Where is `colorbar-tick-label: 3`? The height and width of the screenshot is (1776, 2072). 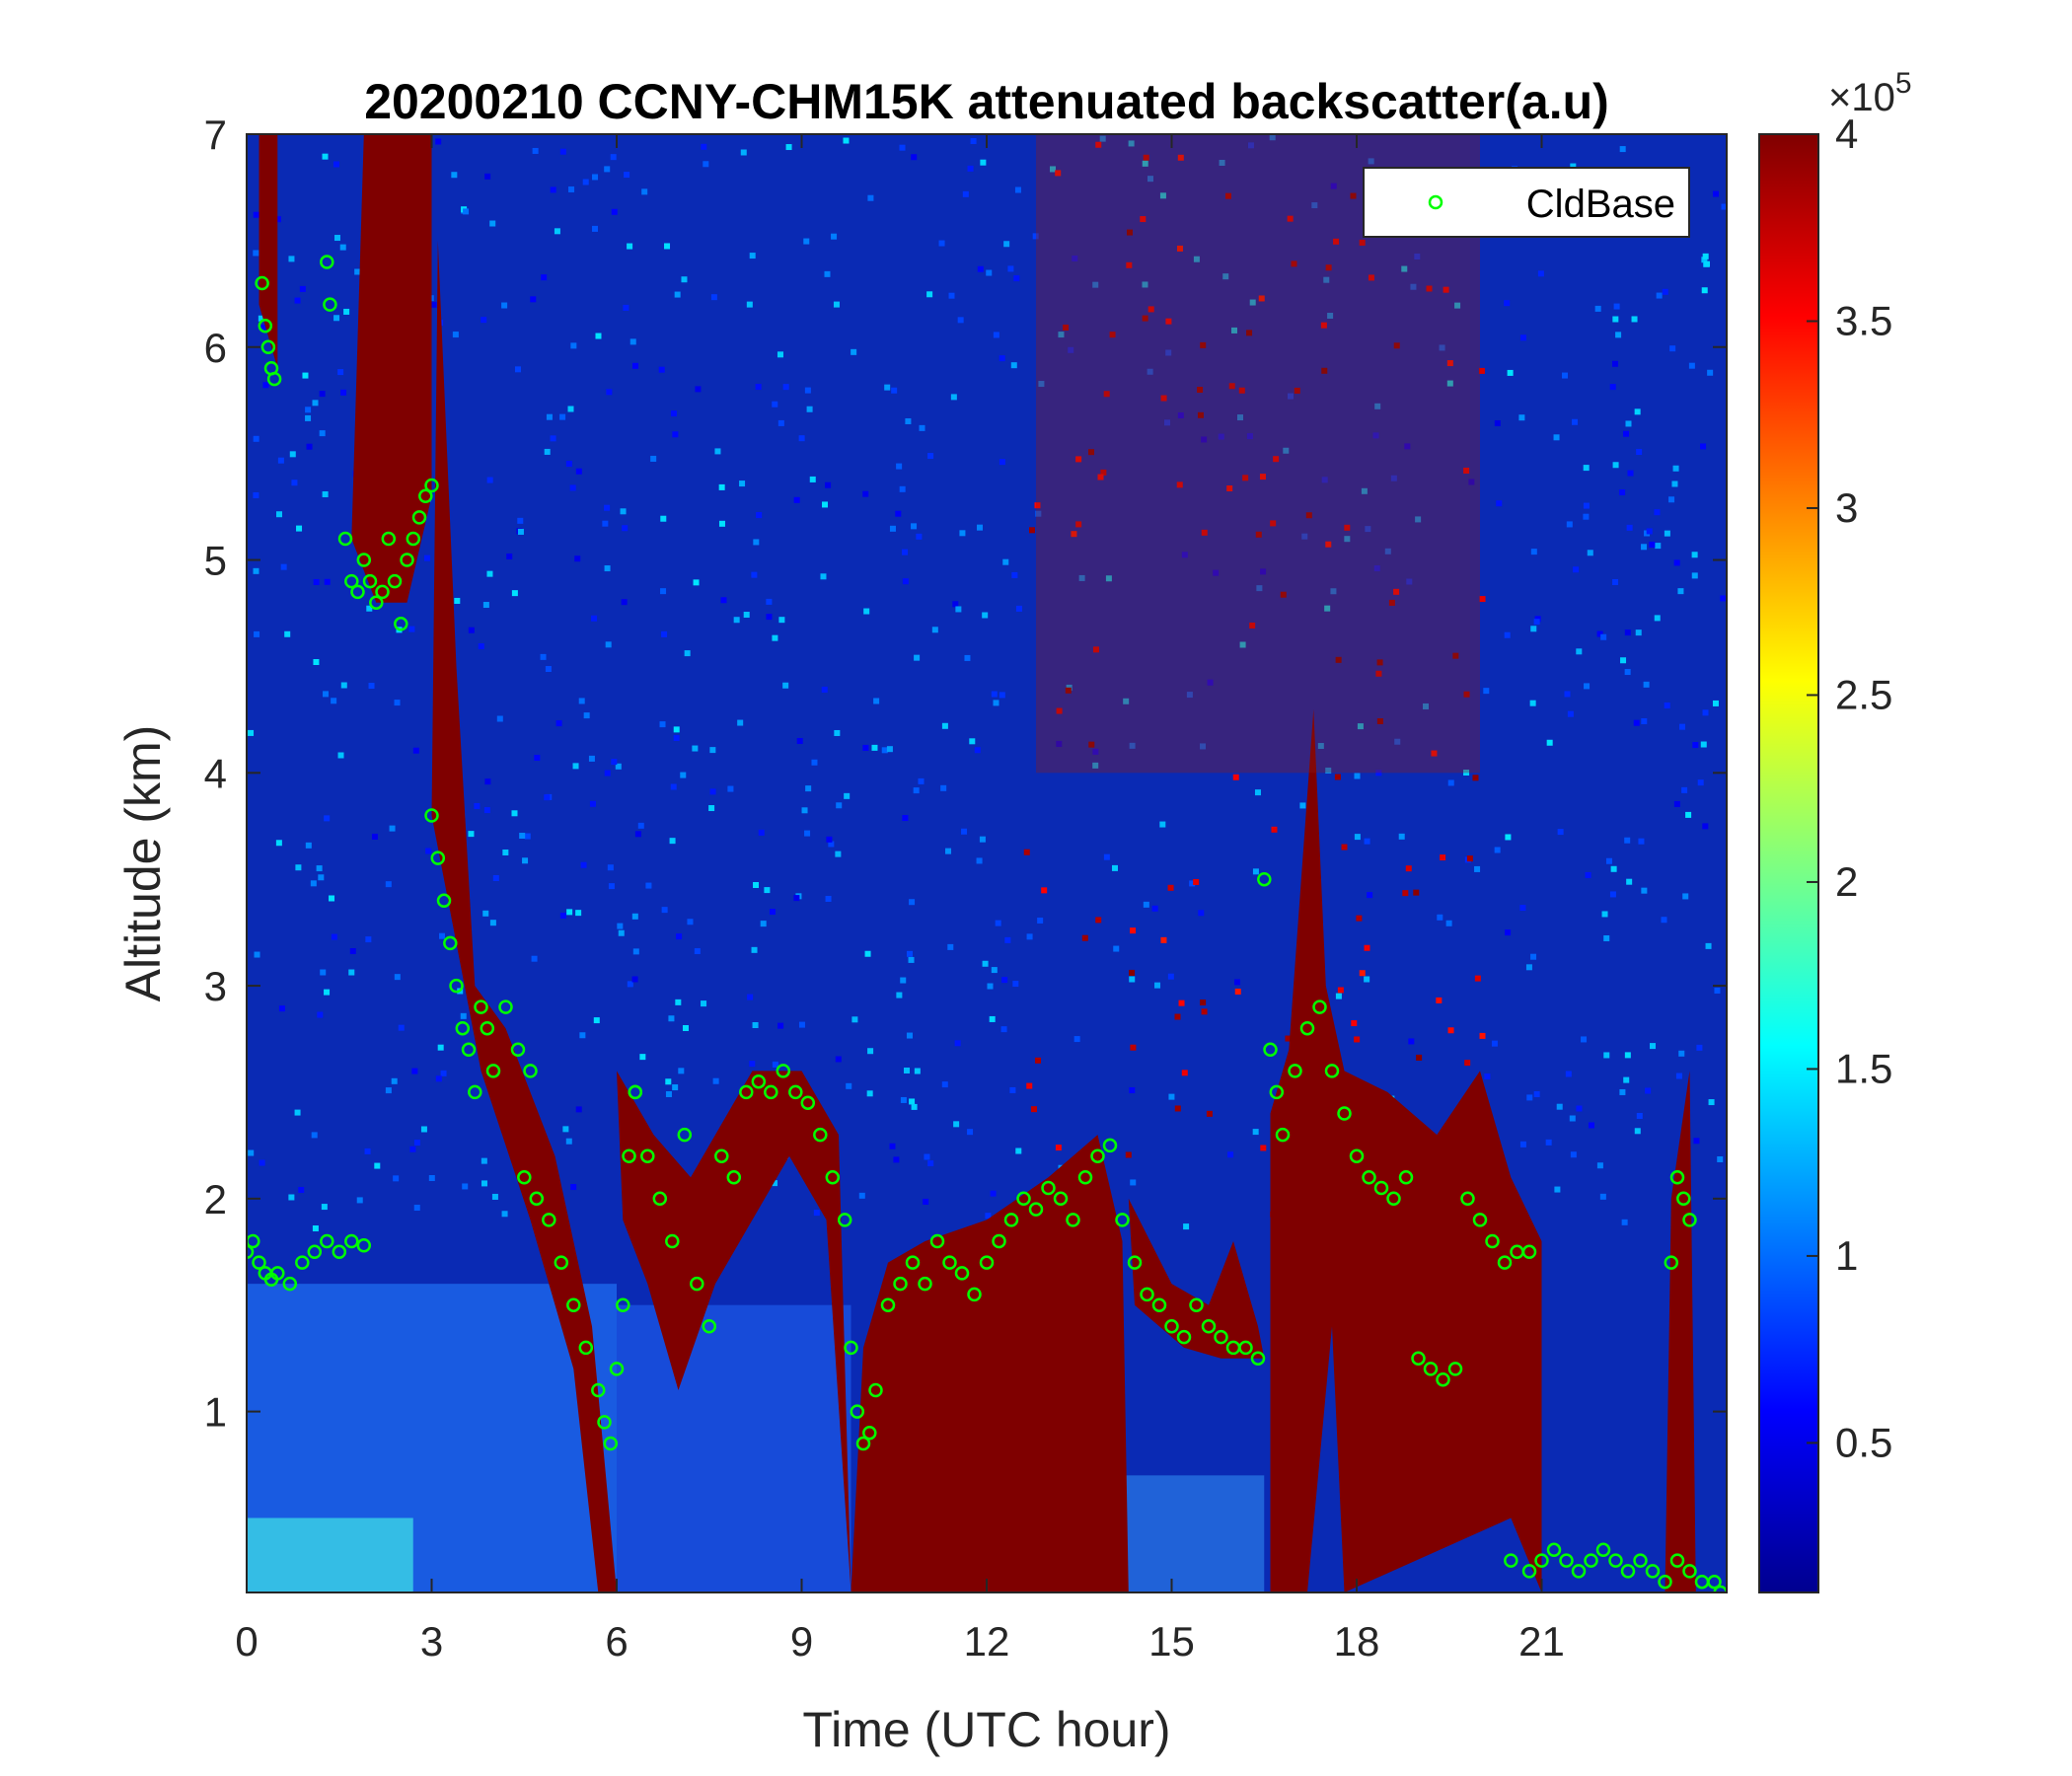 colorbar-tick-label: 3 is located at coordinates (1847, 508).